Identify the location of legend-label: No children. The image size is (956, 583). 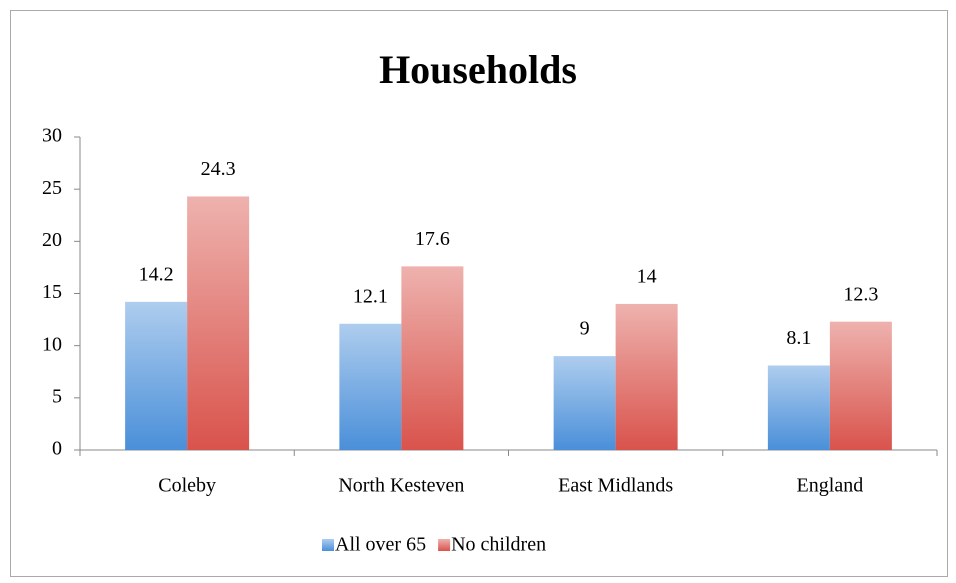
(498, 545).